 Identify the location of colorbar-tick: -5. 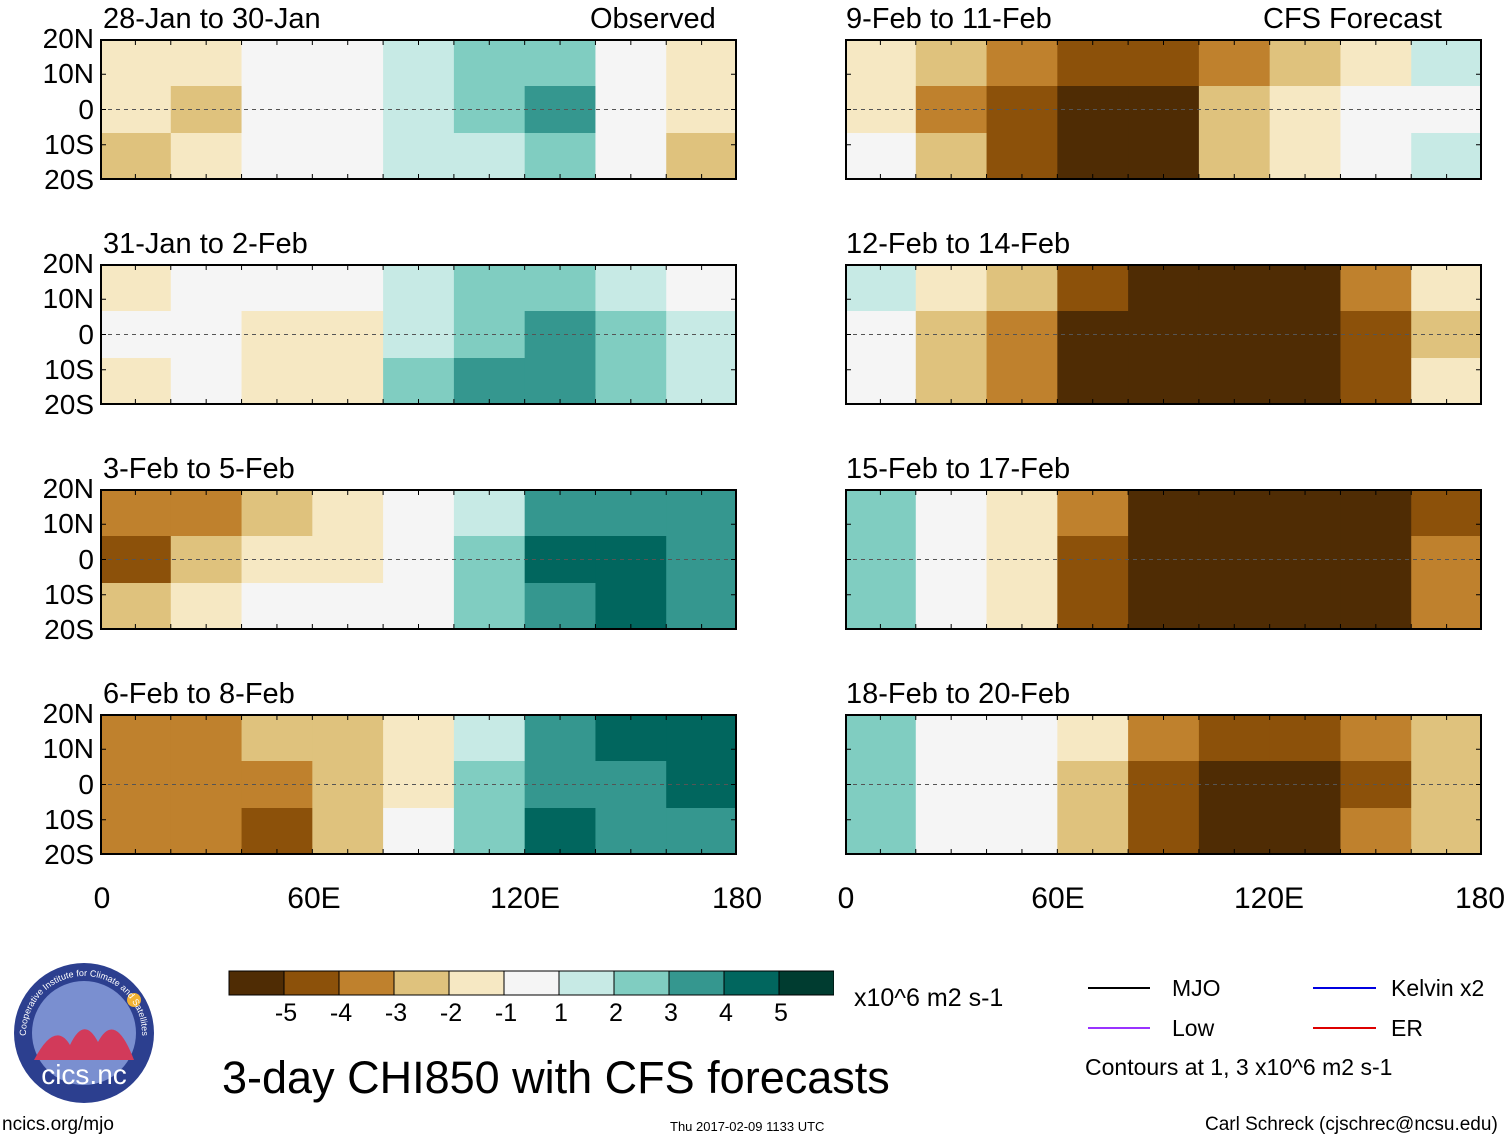
(286, 1013).